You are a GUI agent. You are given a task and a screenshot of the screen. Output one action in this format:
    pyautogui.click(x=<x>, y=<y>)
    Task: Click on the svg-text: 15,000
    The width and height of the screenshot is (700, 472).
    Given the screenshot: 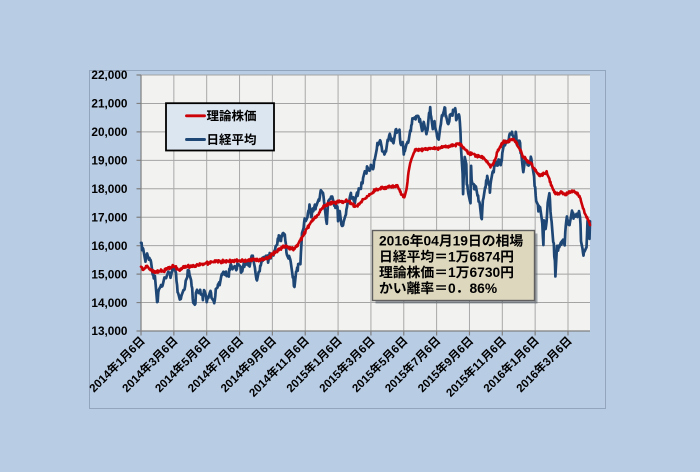 What is the action you would take?
    pyautogui.click(x=109, y=274)
    